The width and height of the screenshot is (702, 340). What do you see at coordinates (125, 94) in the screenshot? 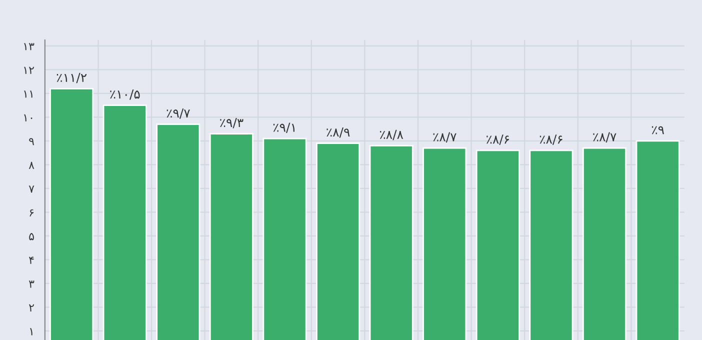
I see `data-label: ٪۱۰/۵` at bounding box center [125, 94].